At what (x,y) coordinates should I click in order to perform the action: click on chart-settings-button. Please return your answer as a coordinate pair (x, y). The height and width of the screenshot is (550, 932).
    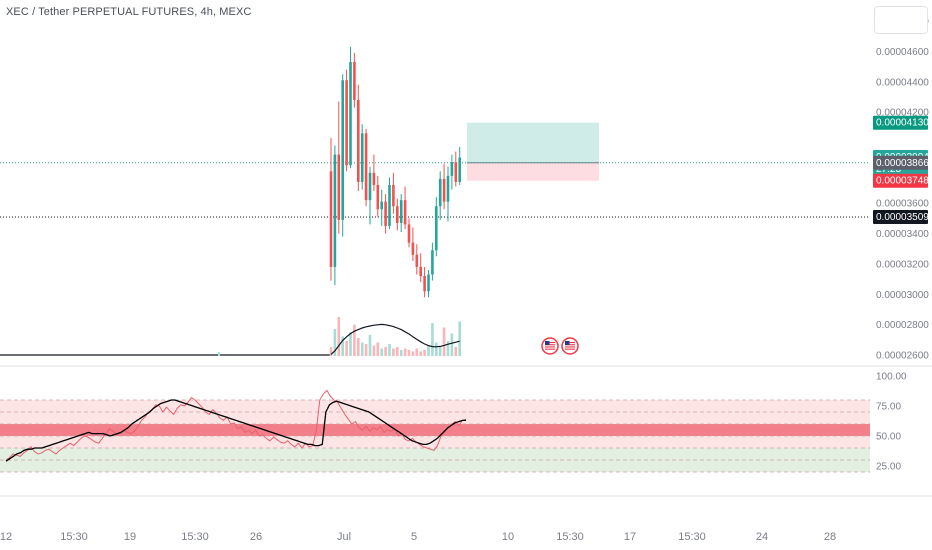
    Looking at the image, I should click on (901, 20).